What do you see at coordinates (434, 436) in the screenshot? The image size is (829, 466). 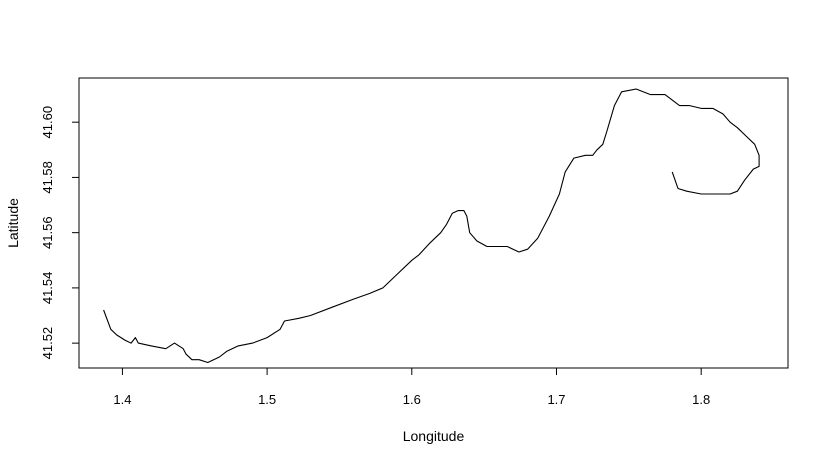 I see `x-axis-title: Longitude` at bounding box center [434, 436].